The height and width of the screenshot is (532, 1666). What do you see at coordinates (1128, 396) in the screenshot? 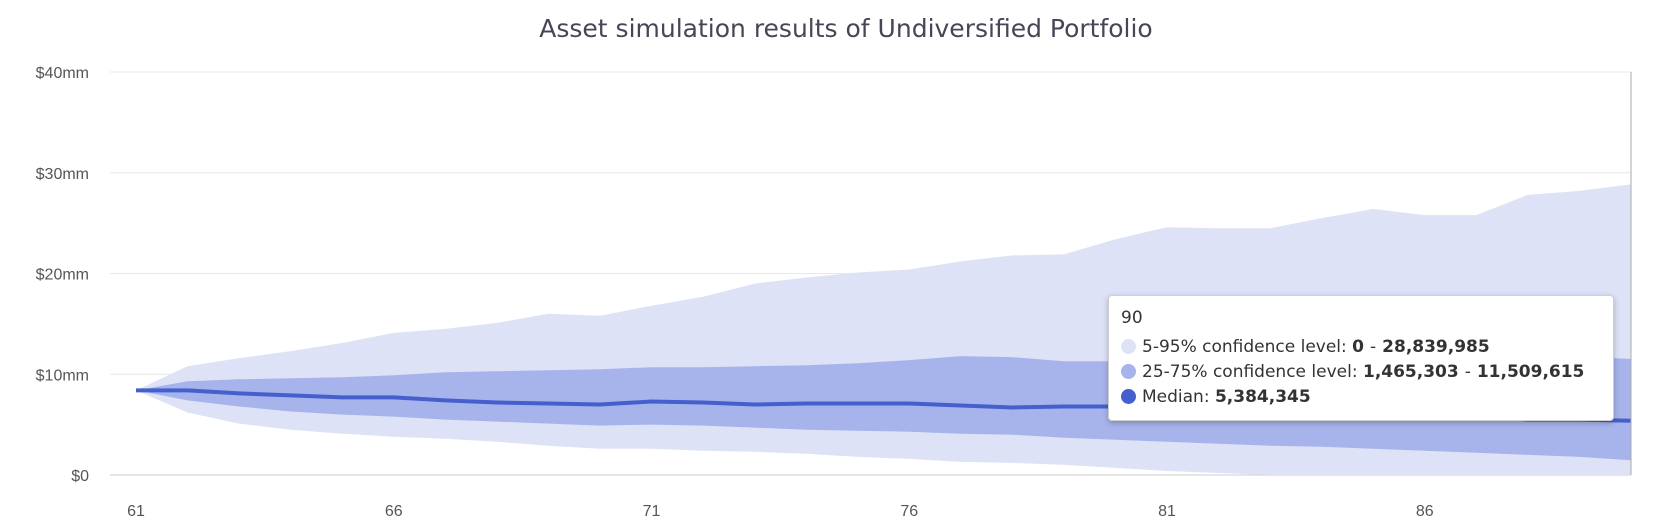
I see `median-swatch` at bounding box center [1128, 396].